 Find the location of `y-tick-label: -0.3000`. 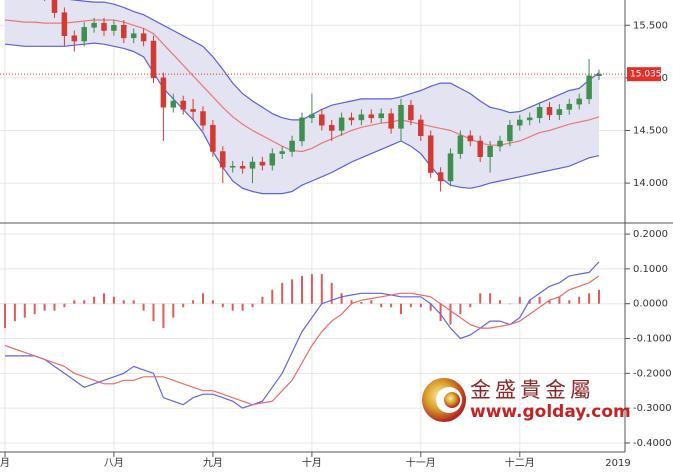

y-tick-label: -0.3000 is located at coordinates (652, 408).